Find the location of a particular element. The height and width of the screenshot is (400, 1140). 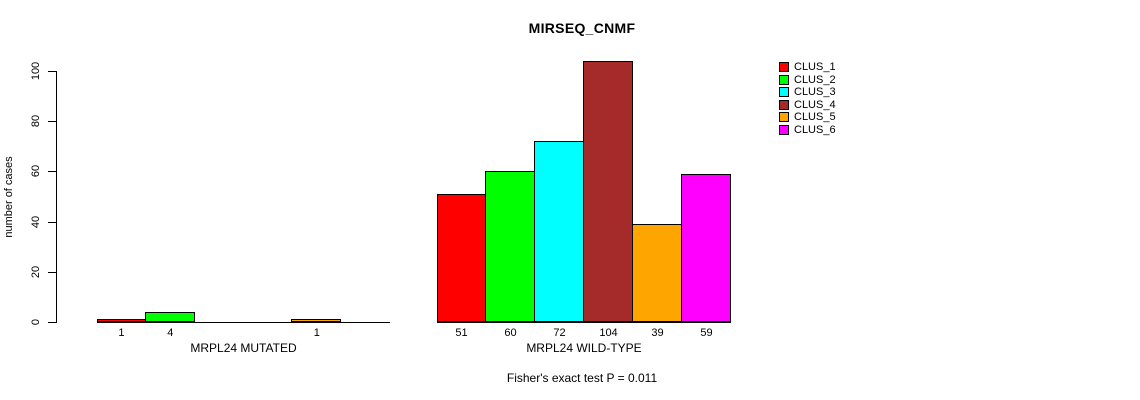

group-label-wild-type: MRPL24 WILD-TYPE is located at coordinates (584, 348).